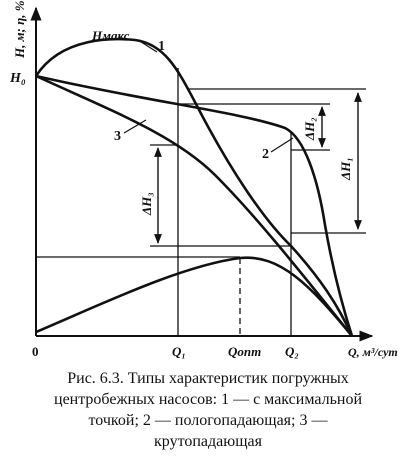  I want to click on h0-label: H₀, so click(17, 78).